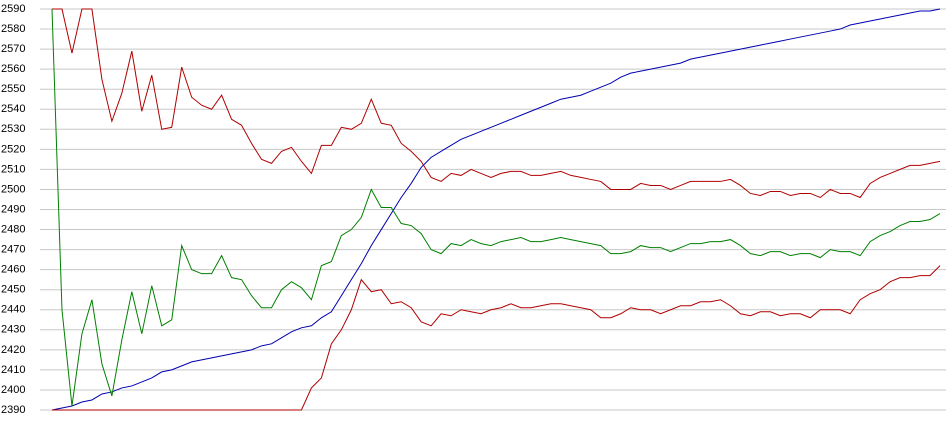  Describe the element at coordinates (13, 410) in the screenshot. I see `y-tick-label: 2390` at that location.